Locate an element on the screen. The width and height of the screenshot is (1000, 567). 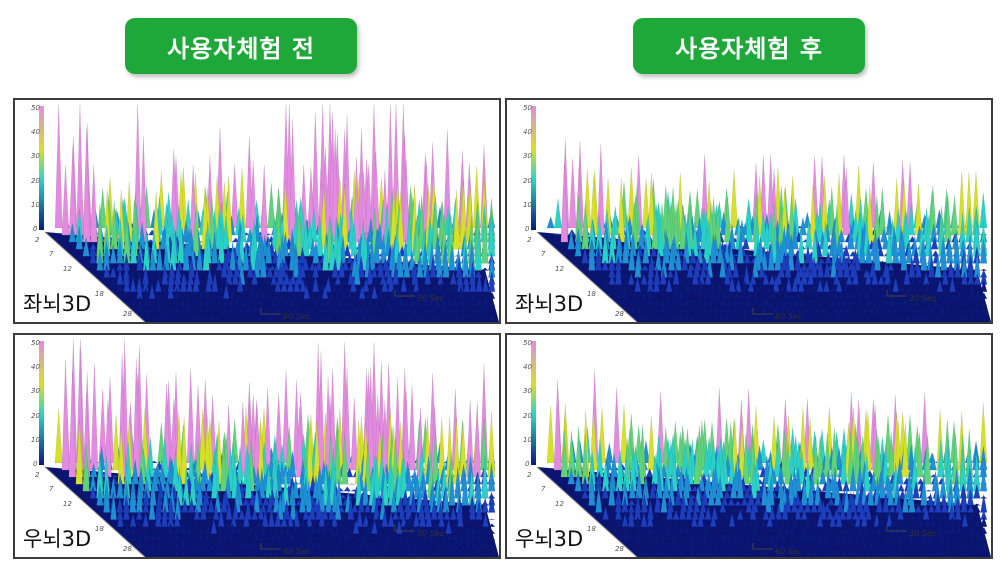
surface-row is located at coordinates (812, 317).